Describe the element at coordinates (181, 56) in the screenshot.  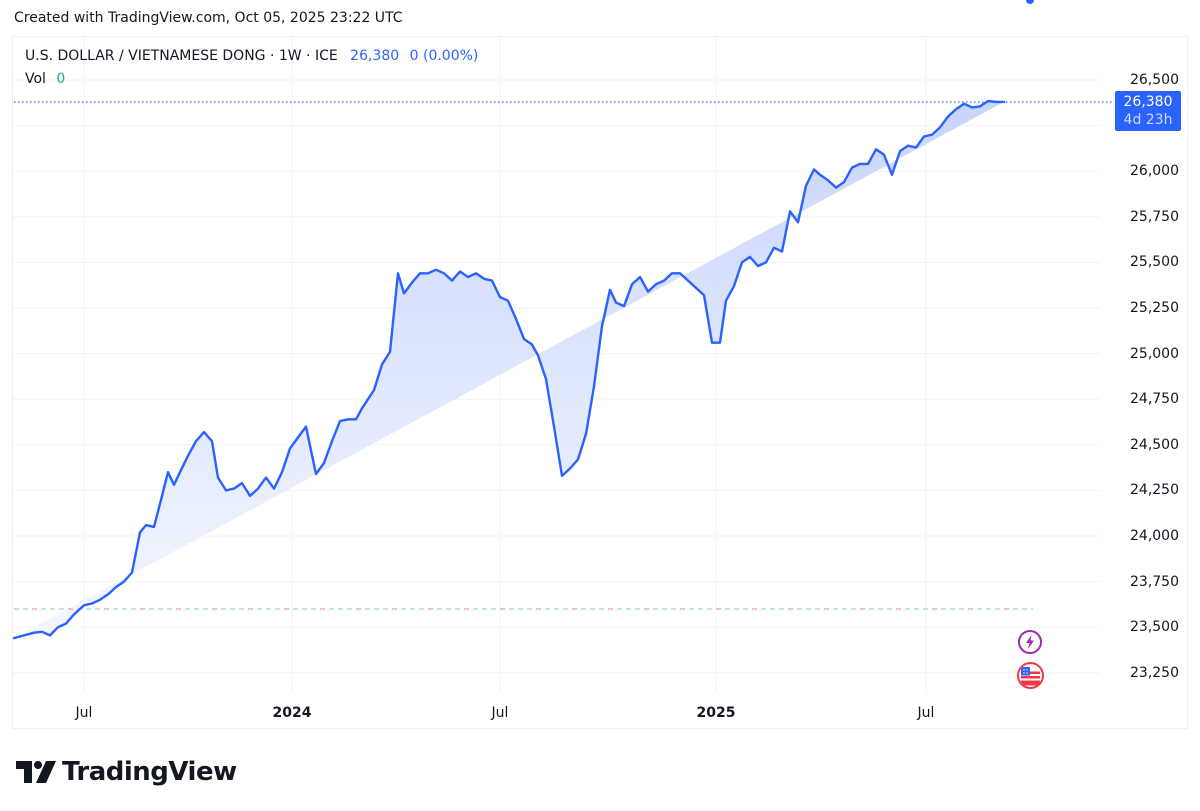
I see `symbol-title: U.S. DOLLAR / VIETNAMESE DONG · 1W · ICE` at that location.